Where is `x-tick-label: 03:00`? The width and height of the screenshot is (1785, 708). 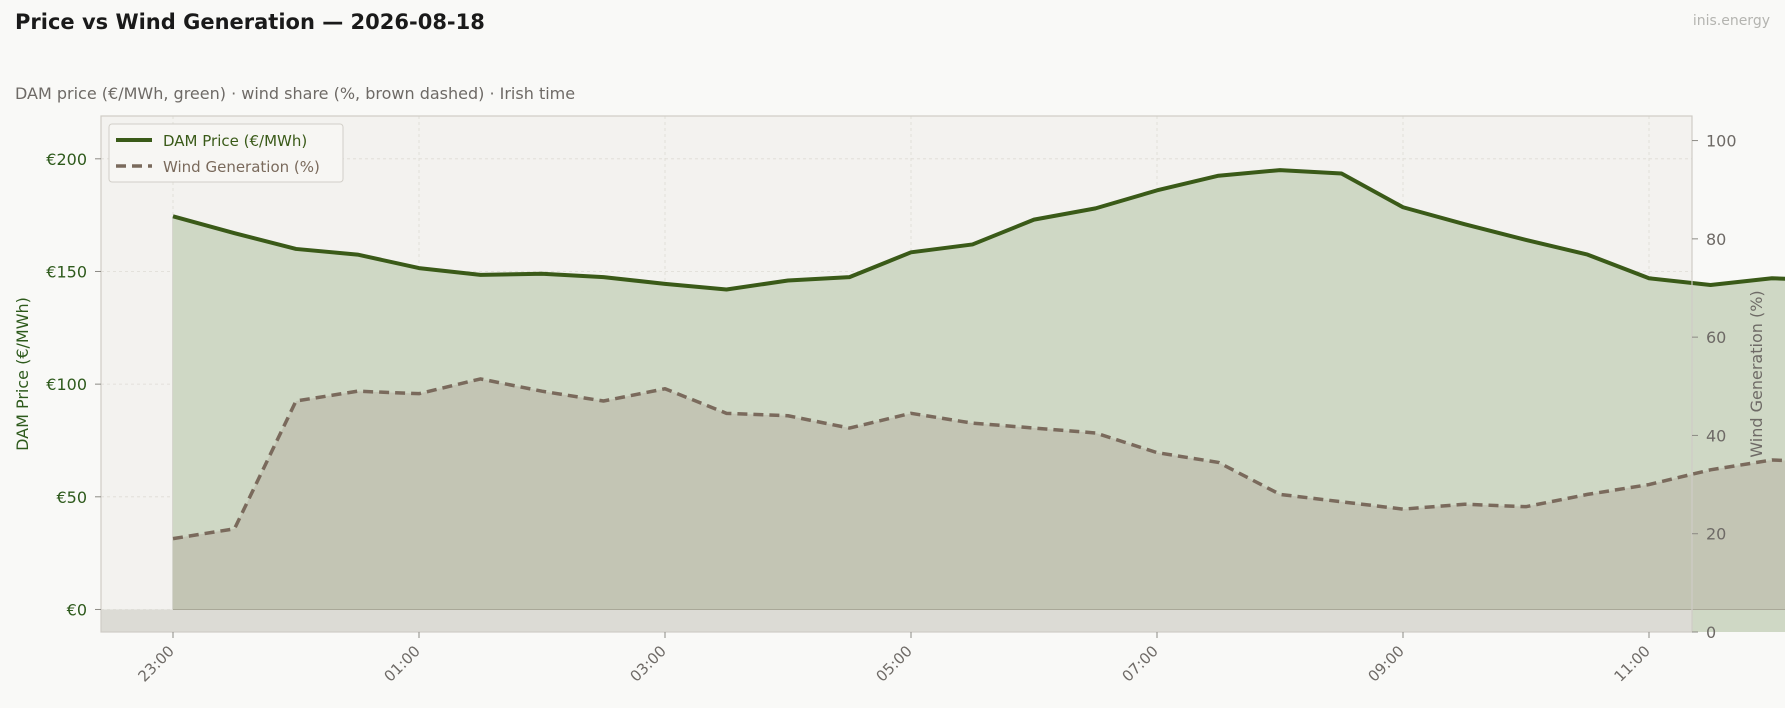
x-tick-label: 03:00 is located at coordinates (648, 663).